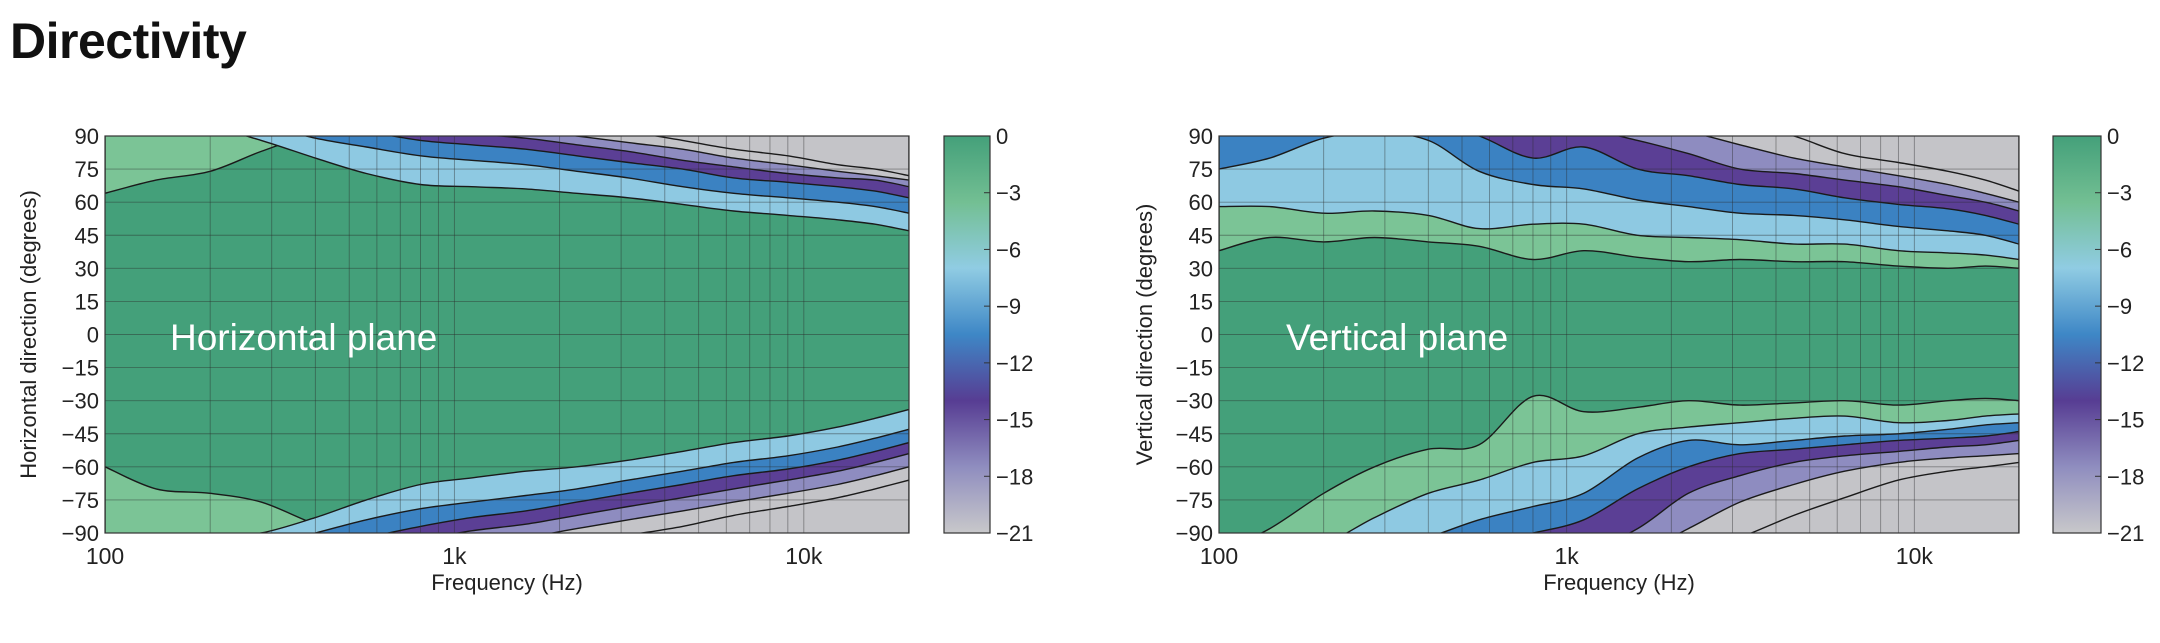 The image size is (2160, 643). I want to click on plane-label: Horizontal plane, so click(303, 337).